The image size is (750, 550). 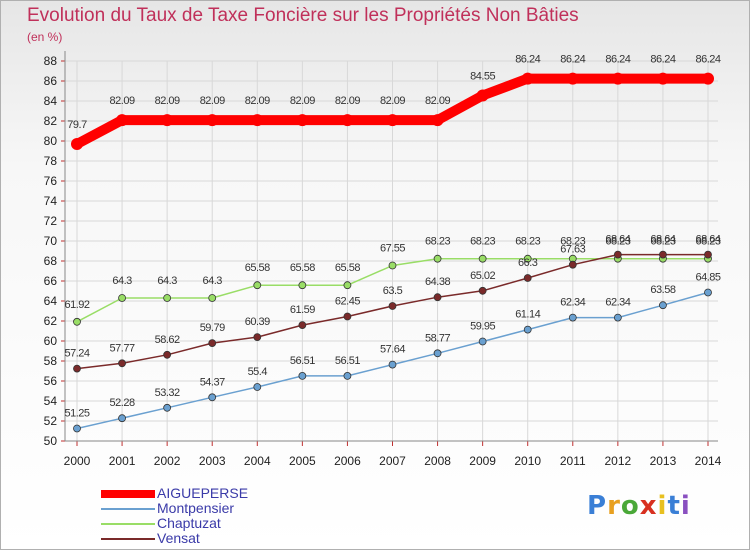 What do you see at coordinates (257, 461) in the screenshot?
I see `x-tick-label: 2004` at bounding box center [257, 461].